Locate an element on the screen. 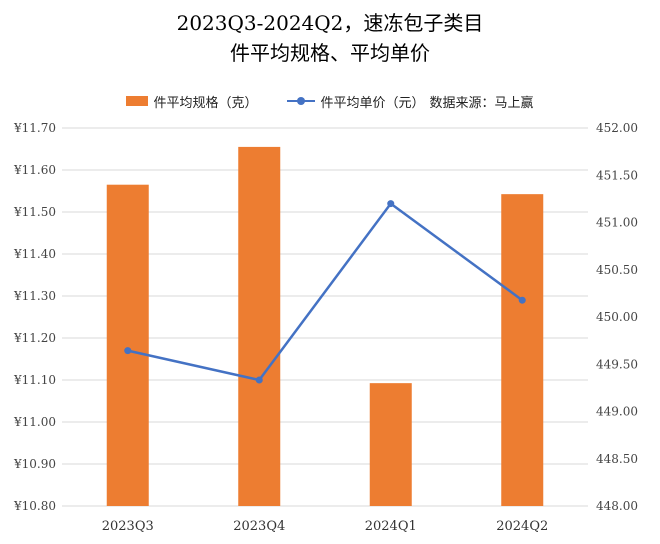 This screenshot has height=544, width=660. legend-item-bar: 件平均规格（克） is located at coordinates (191, 101).